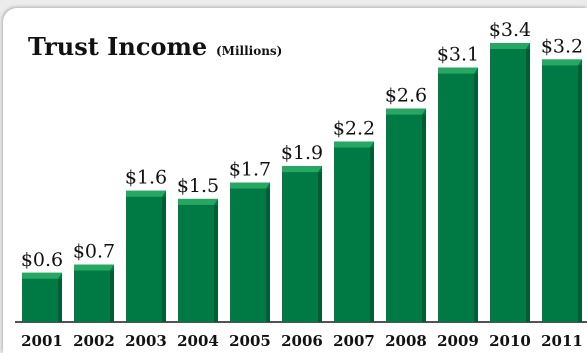 The height and width of the screenshot is (353, 587). I want to click on data-label: $1.5, so click(198, 186).